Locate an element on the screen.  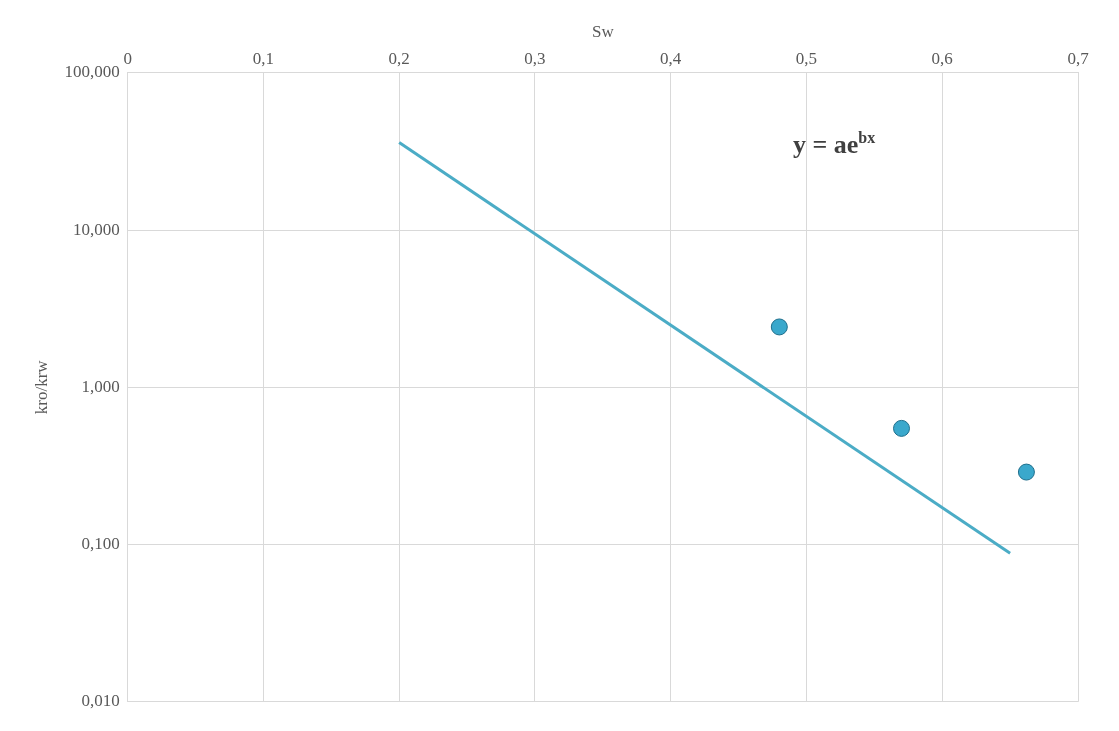
y-tick-label: 100,000 is located at coordinates (92, 72).